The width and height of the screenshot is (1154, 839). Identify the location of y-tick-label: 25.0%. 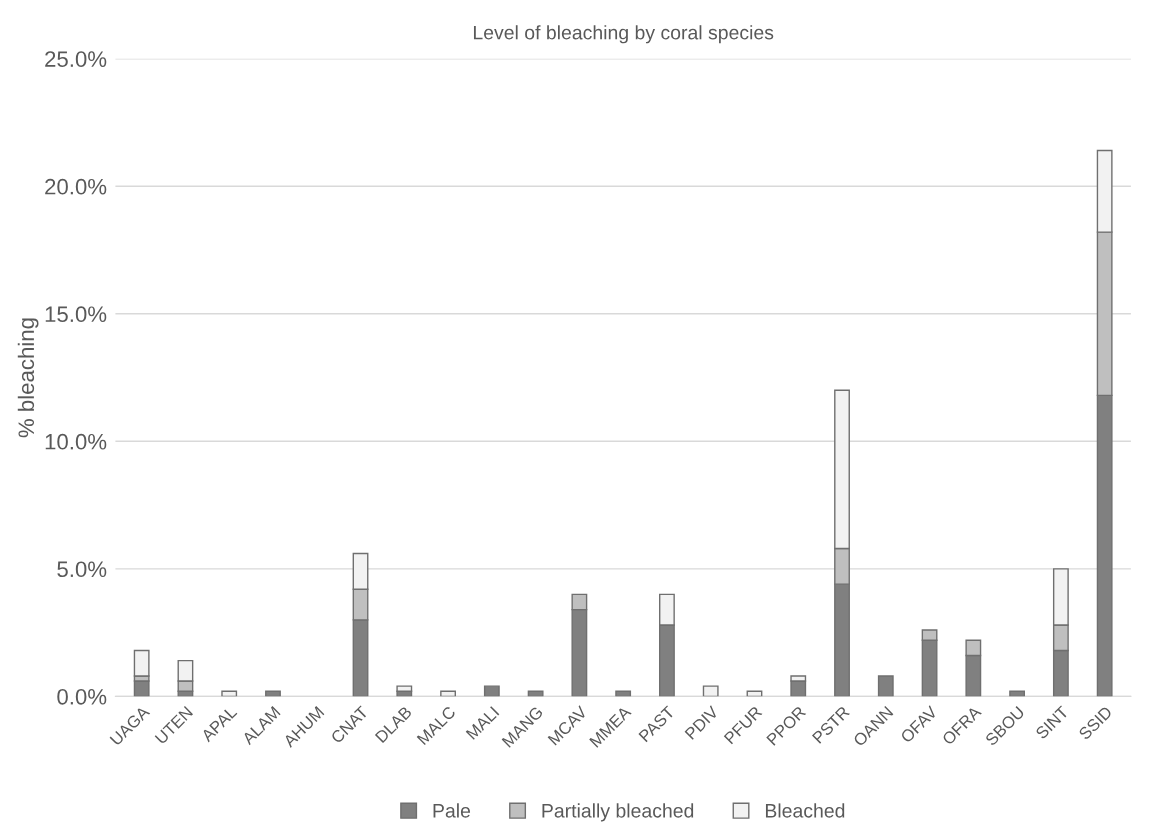
(76, 59).